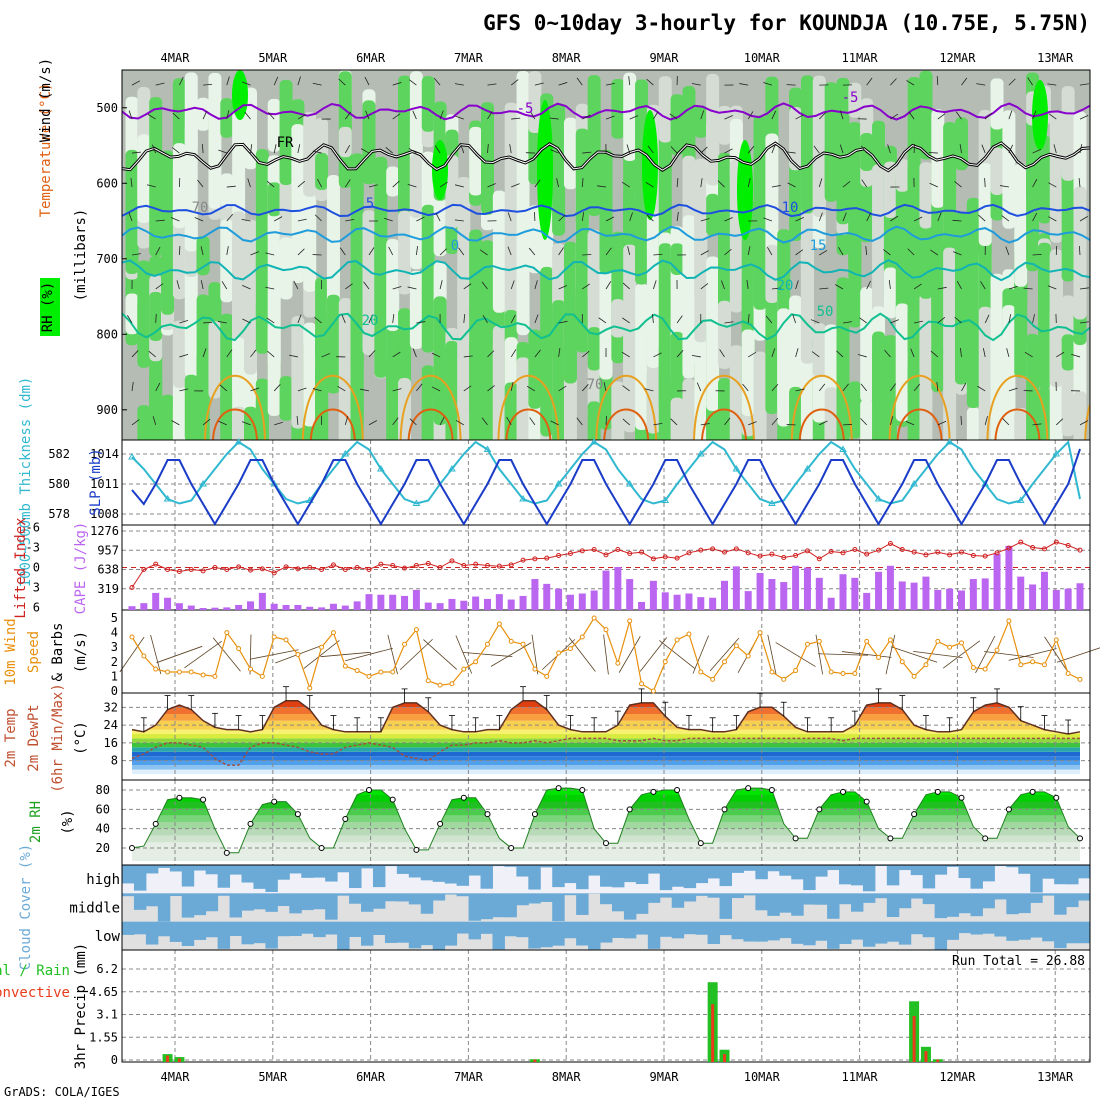 This screenshot has width=1100, height=1100. Describe the element at coordinates (1018, 961) in the screenshot. I see `run-total-label: Run Total = 26.88` at that location.